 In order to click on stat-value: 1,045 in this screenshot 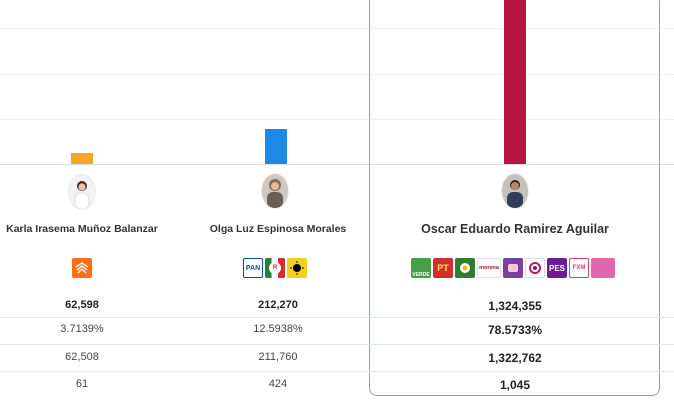, I will do `click(515, 385)`.